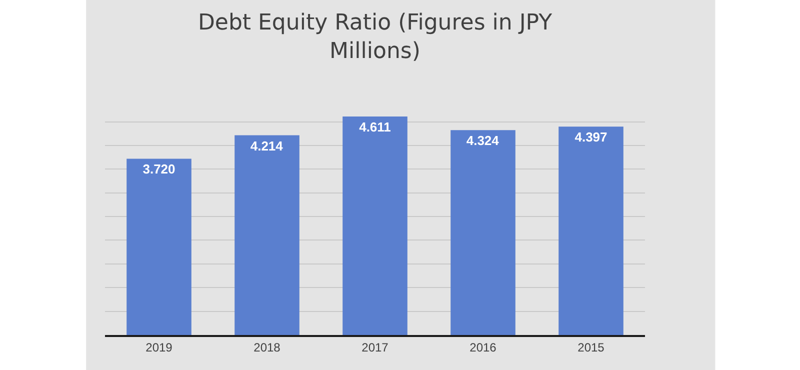 The height and width of the screenshot is (370, 800). I want to click on data-label: 4.397, so click(591, 137).